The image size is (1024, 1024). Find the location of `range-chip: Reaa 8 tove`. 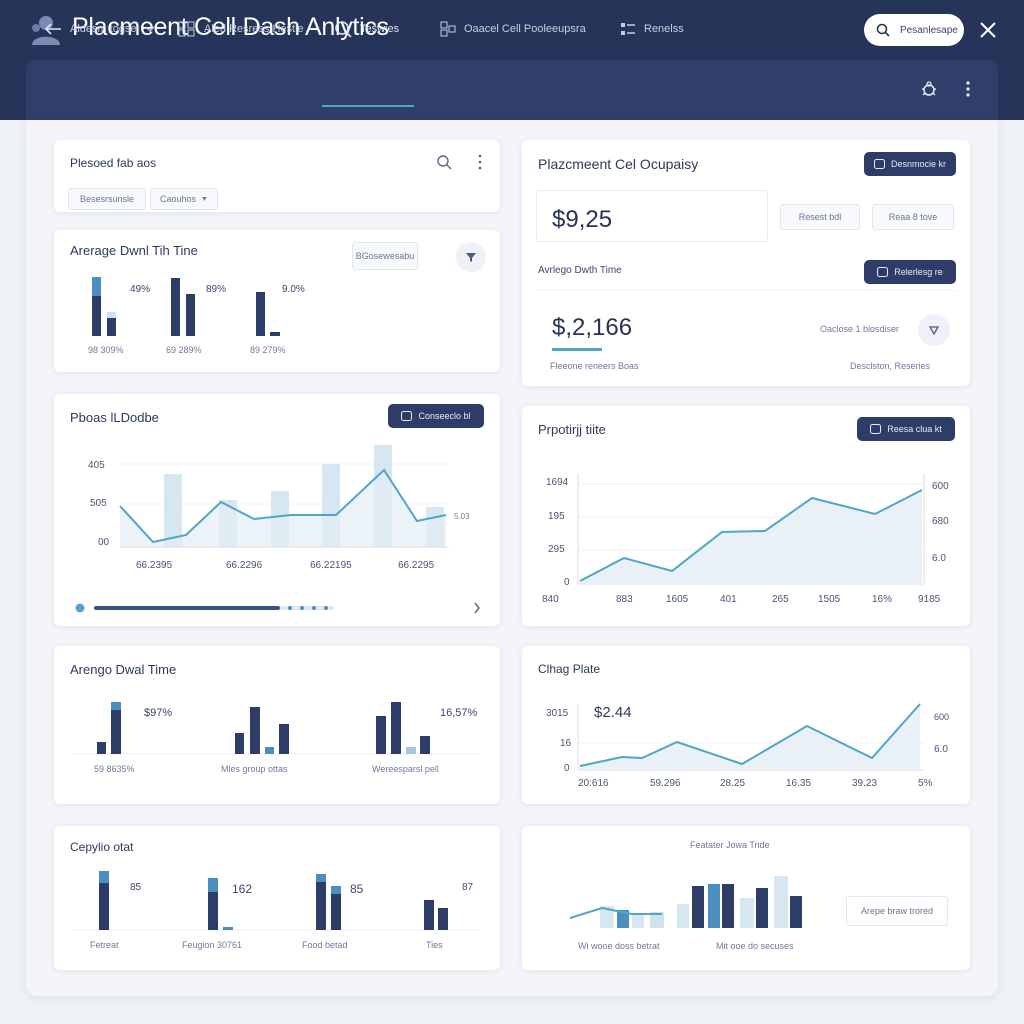

range-chip: Reaa 8 tove is located at coordinates (913, 217).